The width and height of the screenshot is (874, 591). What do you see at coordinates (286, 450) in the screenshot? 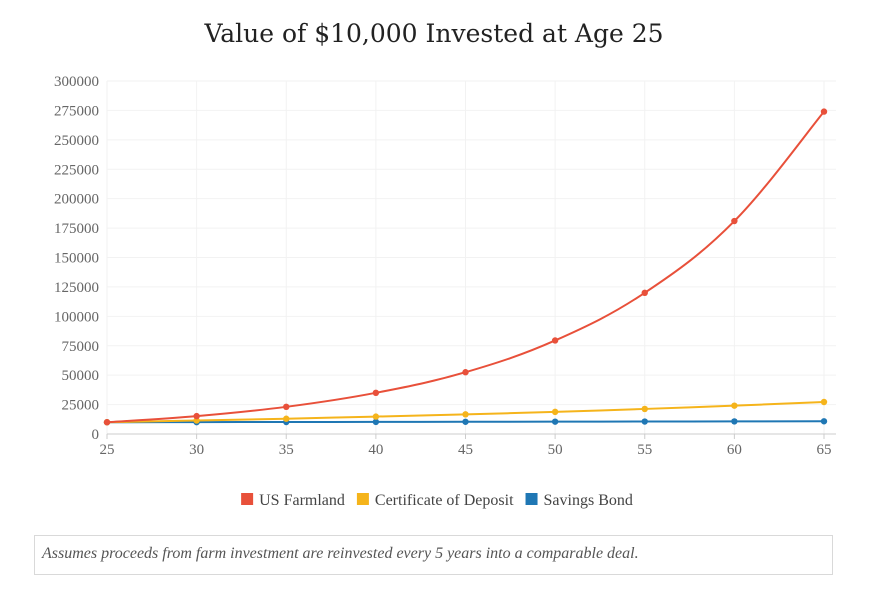
I see `x-tick-label: 35` at bounding box center [286, 450].